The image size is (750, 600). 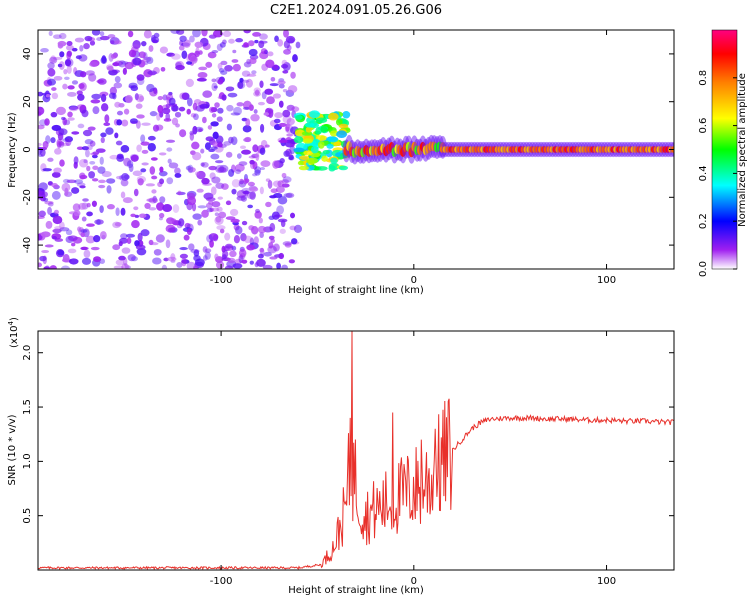 What do you see at coordinates (27, 149) in the screenshot?
I see `spectrogram-ytick-label: 0` at bounding box center [27, 149].